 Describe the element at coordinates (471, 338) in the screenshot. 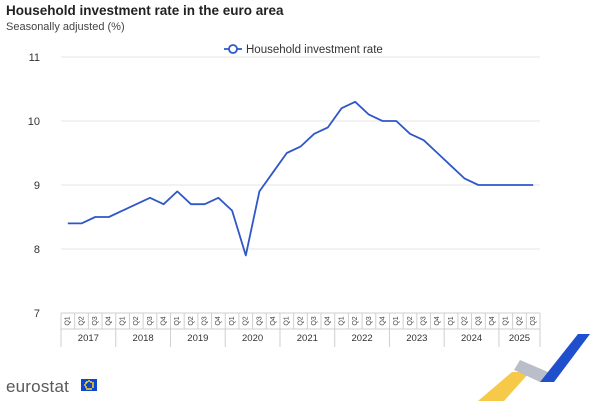

I see `year-label: 2024` at that location.